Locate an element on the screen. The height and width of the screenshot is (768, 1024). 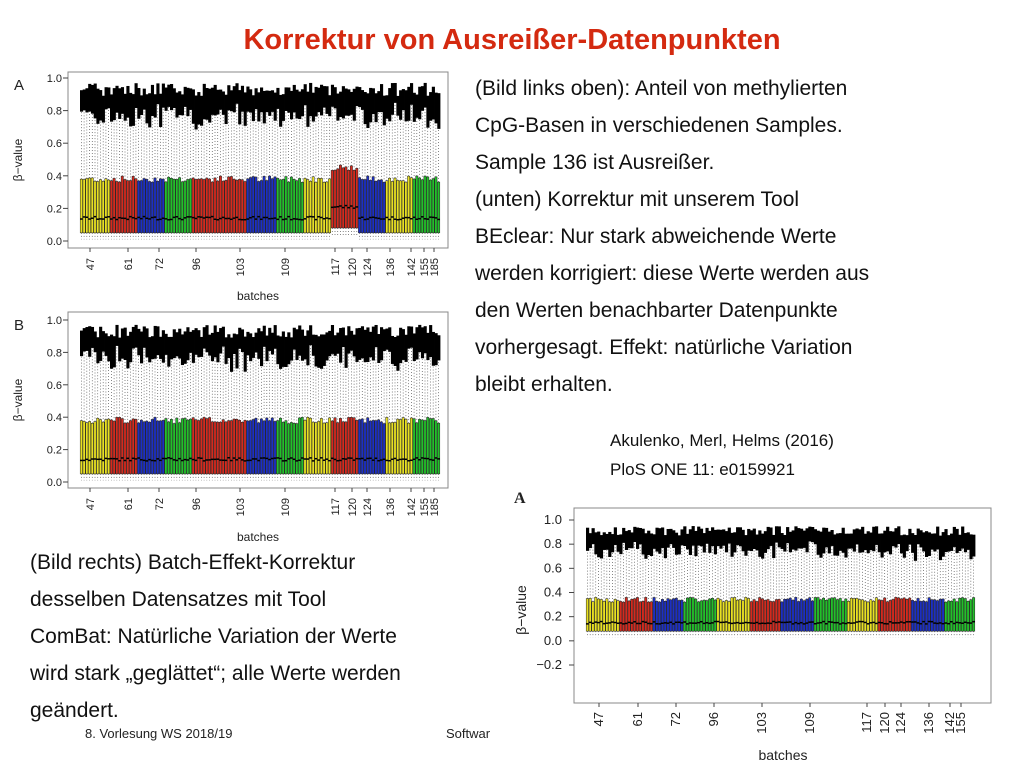
y-axis-label: β−value is located at coordinates (521, 610).